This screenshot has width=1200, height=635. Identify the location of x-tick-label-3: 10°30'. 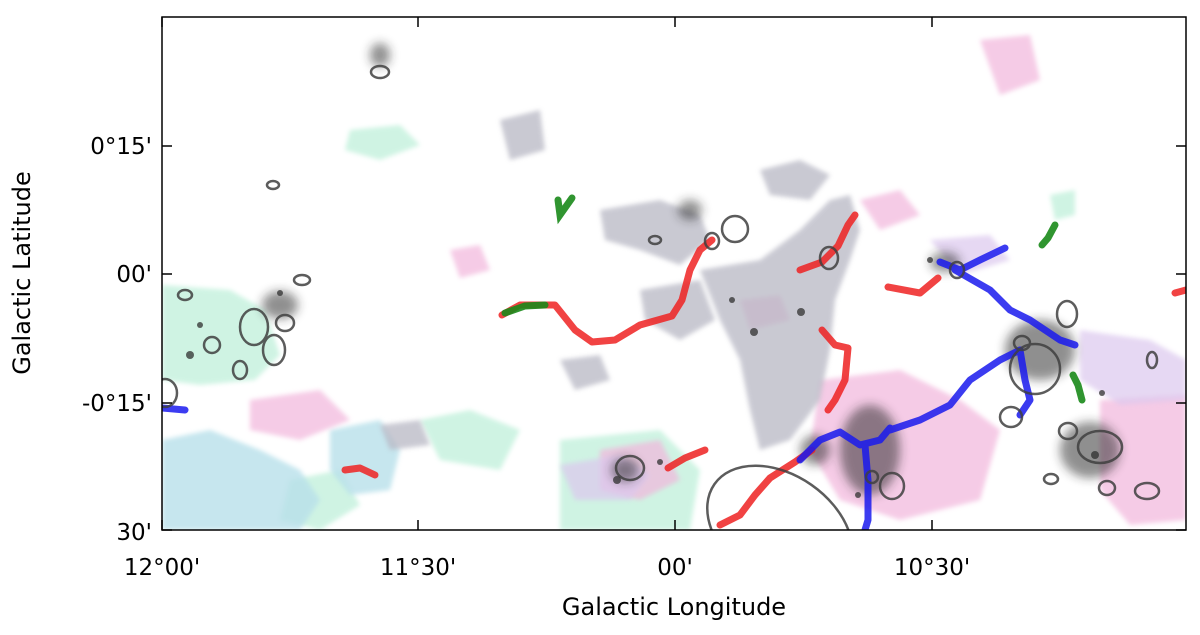
(932, 568).